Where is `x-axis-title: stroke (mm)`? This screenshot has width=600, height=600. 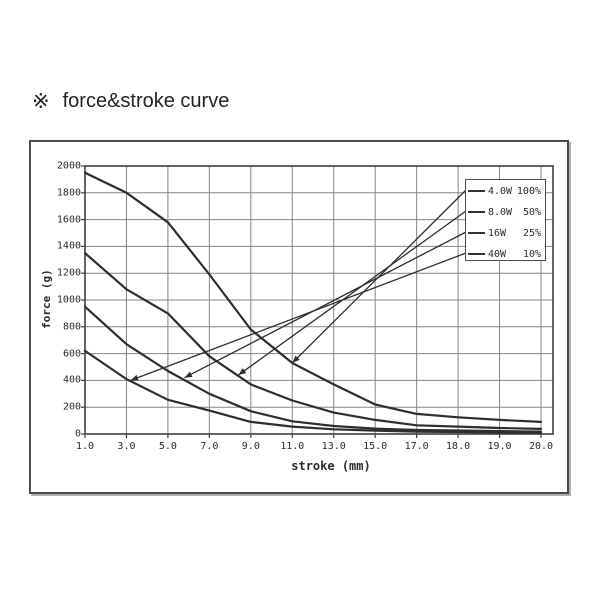 x-axis-title: stroke (mm) is located at coordinates (331, 466).